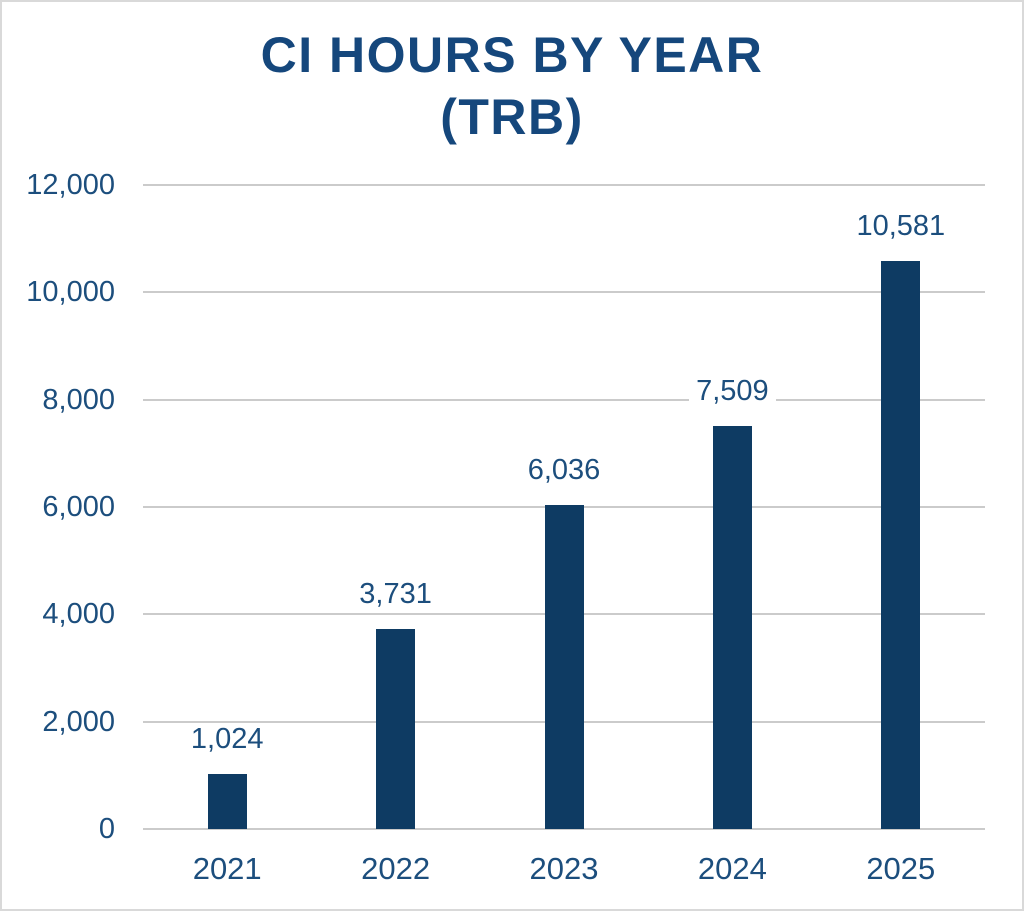  Describe the element at coordinates (901, 545) in the screenshot. I see `bar-2025` at that location.